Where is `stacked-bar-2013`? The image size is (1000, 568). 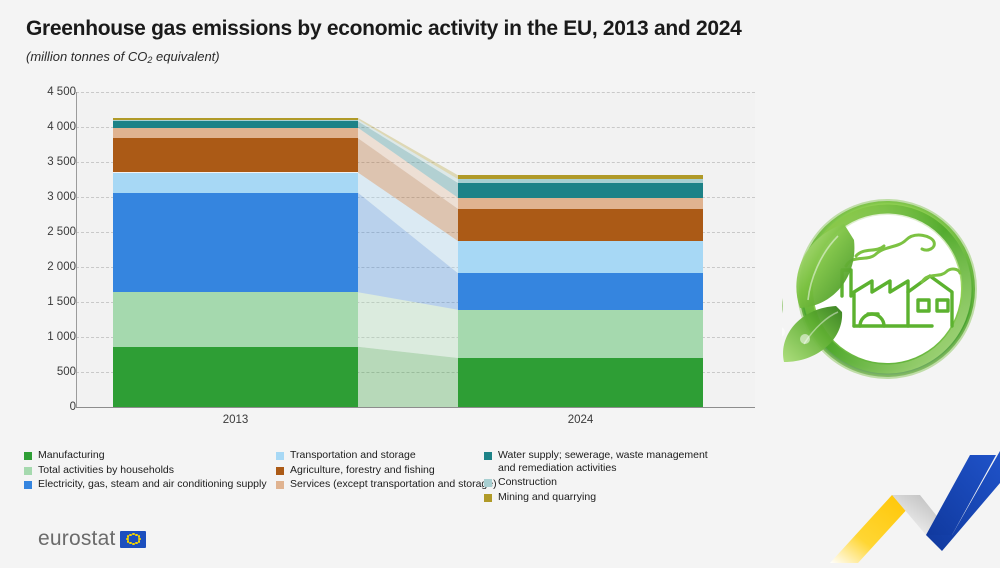 stacked-bar-2013 is located at coordinates (235, 249).